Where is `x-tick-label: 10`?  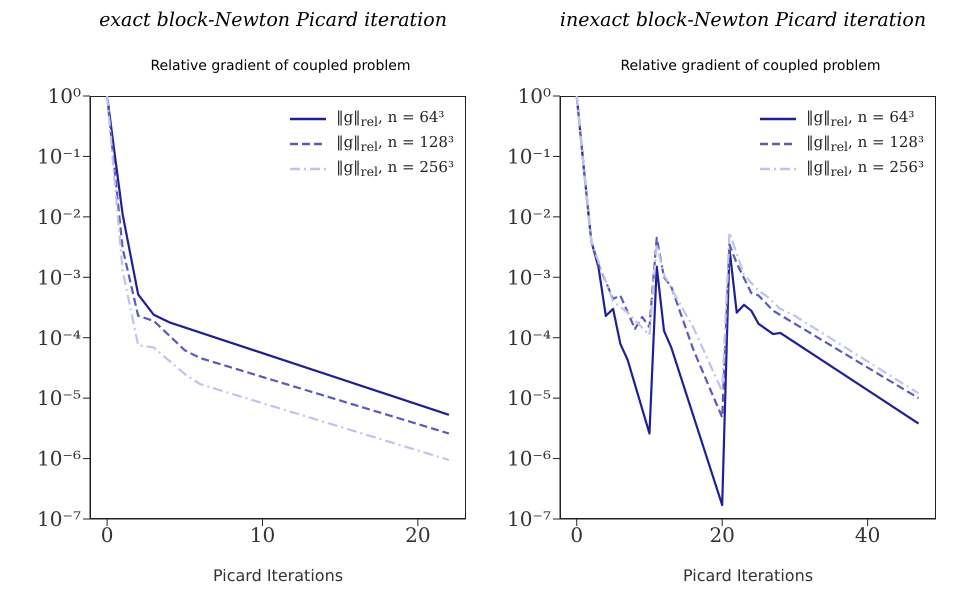
x-tick-label: 10 is located at coordinates (263, 535).